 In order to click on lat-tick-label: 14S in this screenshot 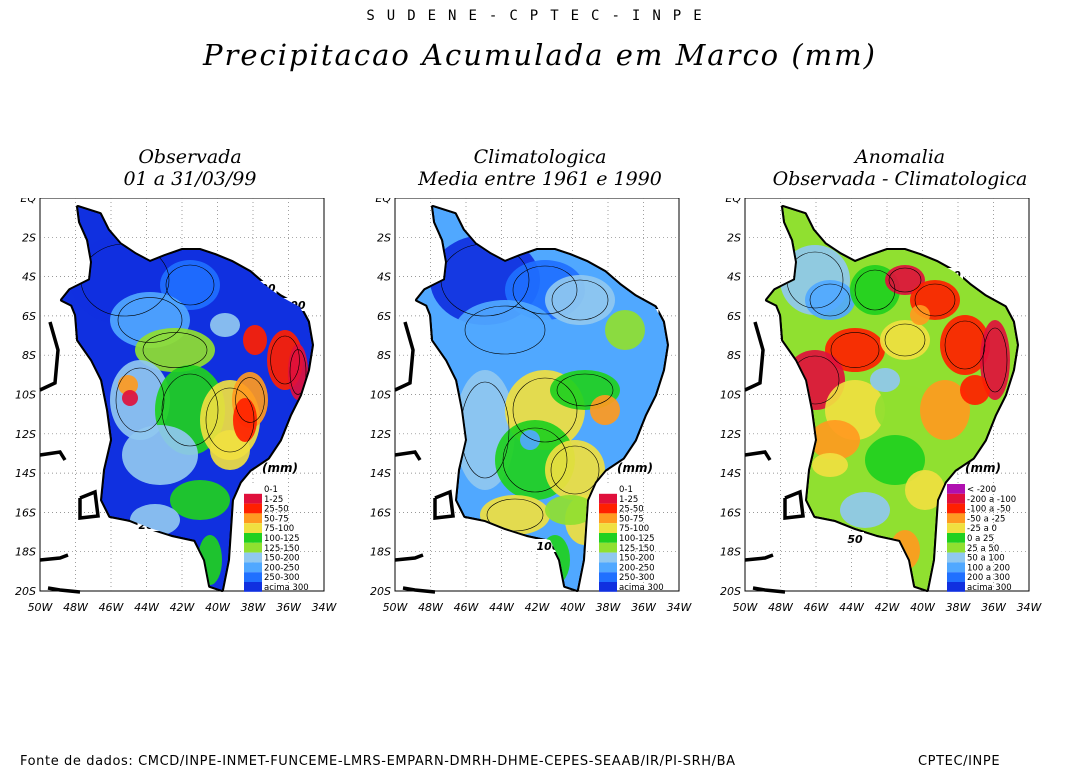, I will do `click(380, 473)`.